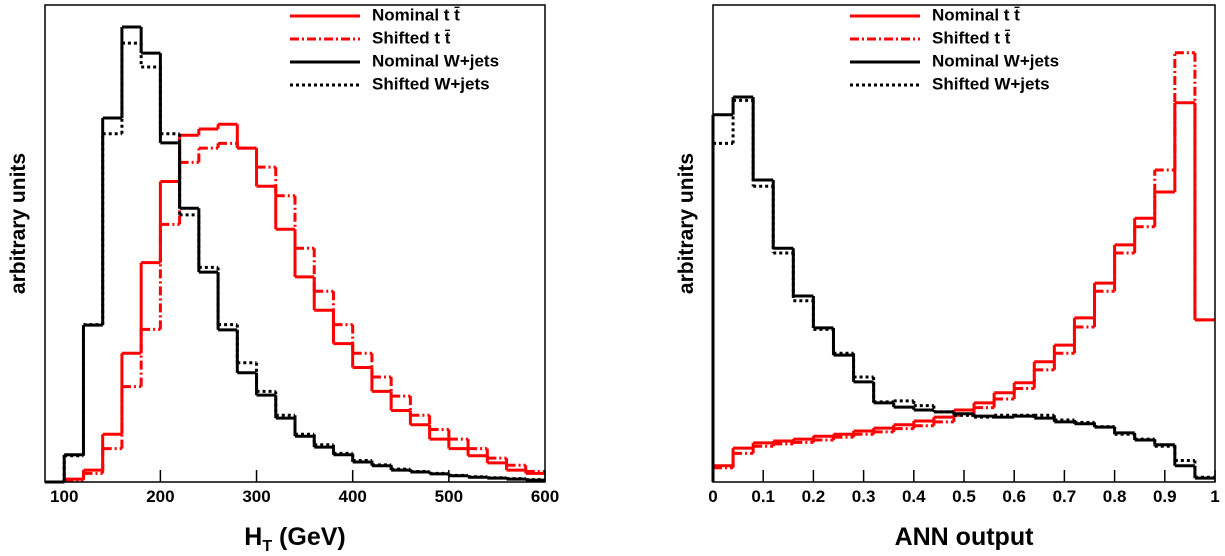 The width and height of the screenshot is (1225, 556). I want to click on x-axis-title-sub: T, so click(267, 546).